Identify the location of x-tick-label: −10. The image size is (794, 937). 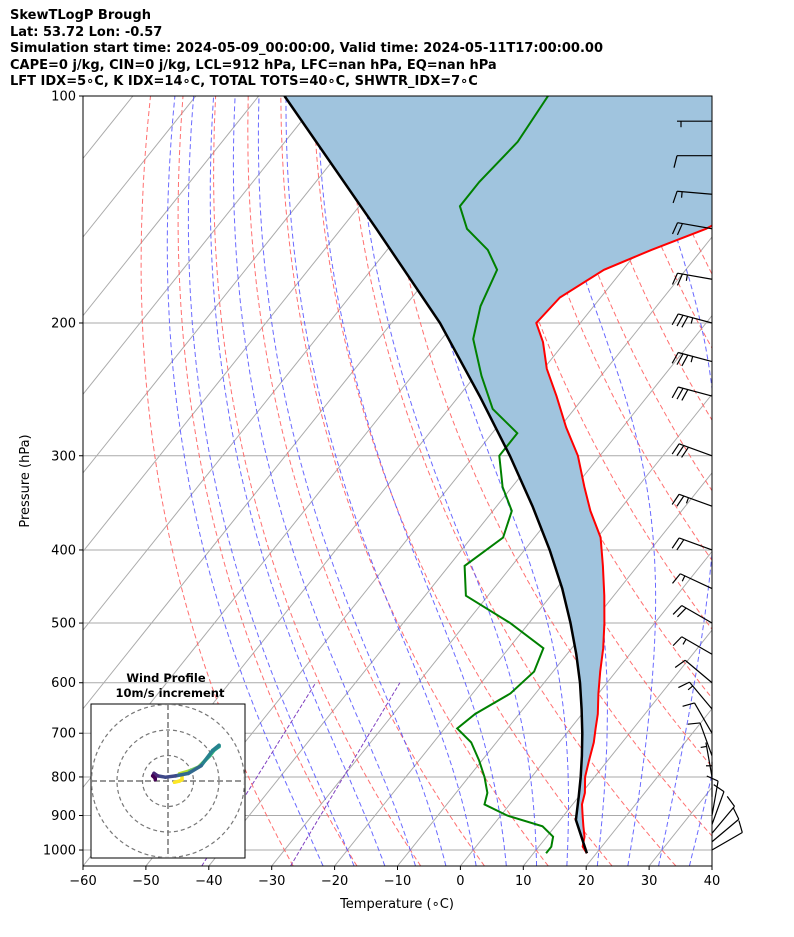
(397, 881).